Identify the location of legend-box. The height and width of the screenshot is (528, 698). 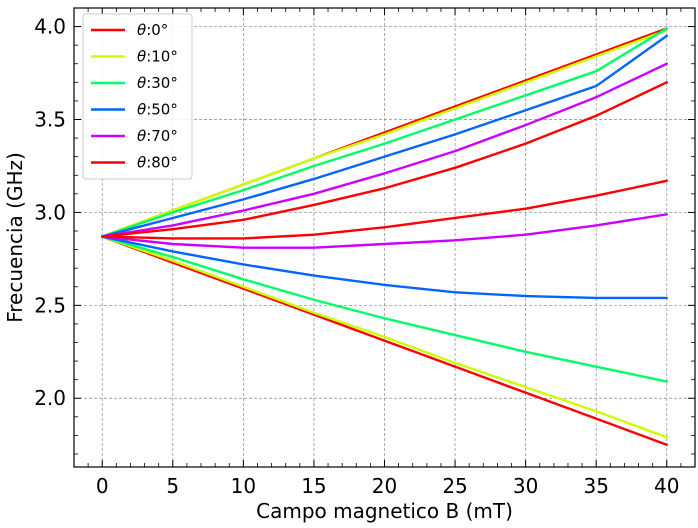
(137, 96).